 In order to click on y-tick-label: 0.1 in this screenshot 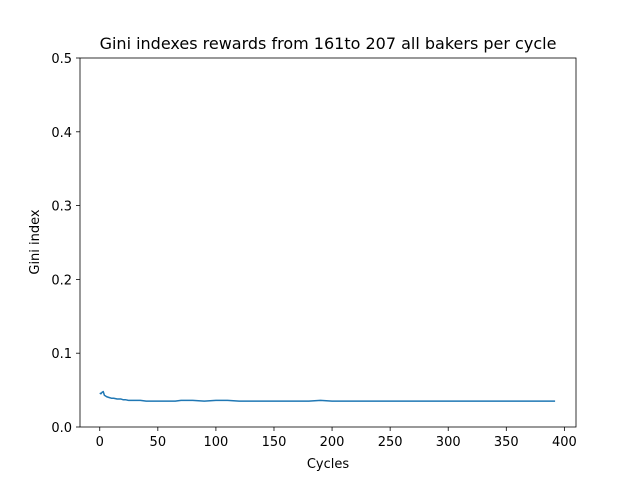, I will do `click(61, 354)`.